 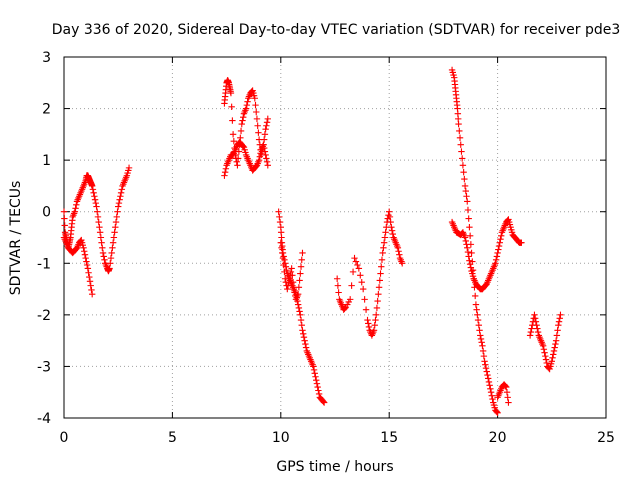 I want to click on x-tick-label: 0, so click(x=64, y=438).